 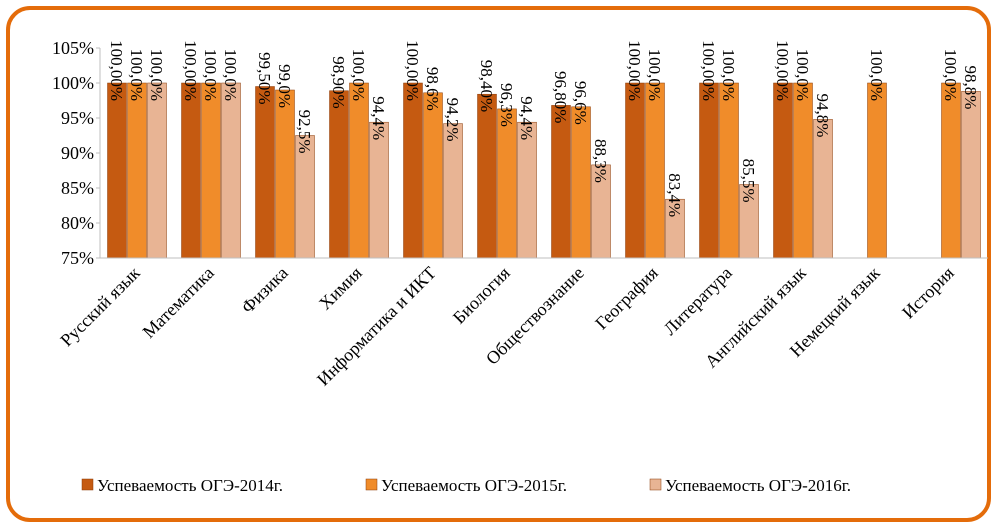 What do you see at coordinates (77, 258) in the screenshot?
I see `y-tick-label: 75%` at bounding box center [77, 258].